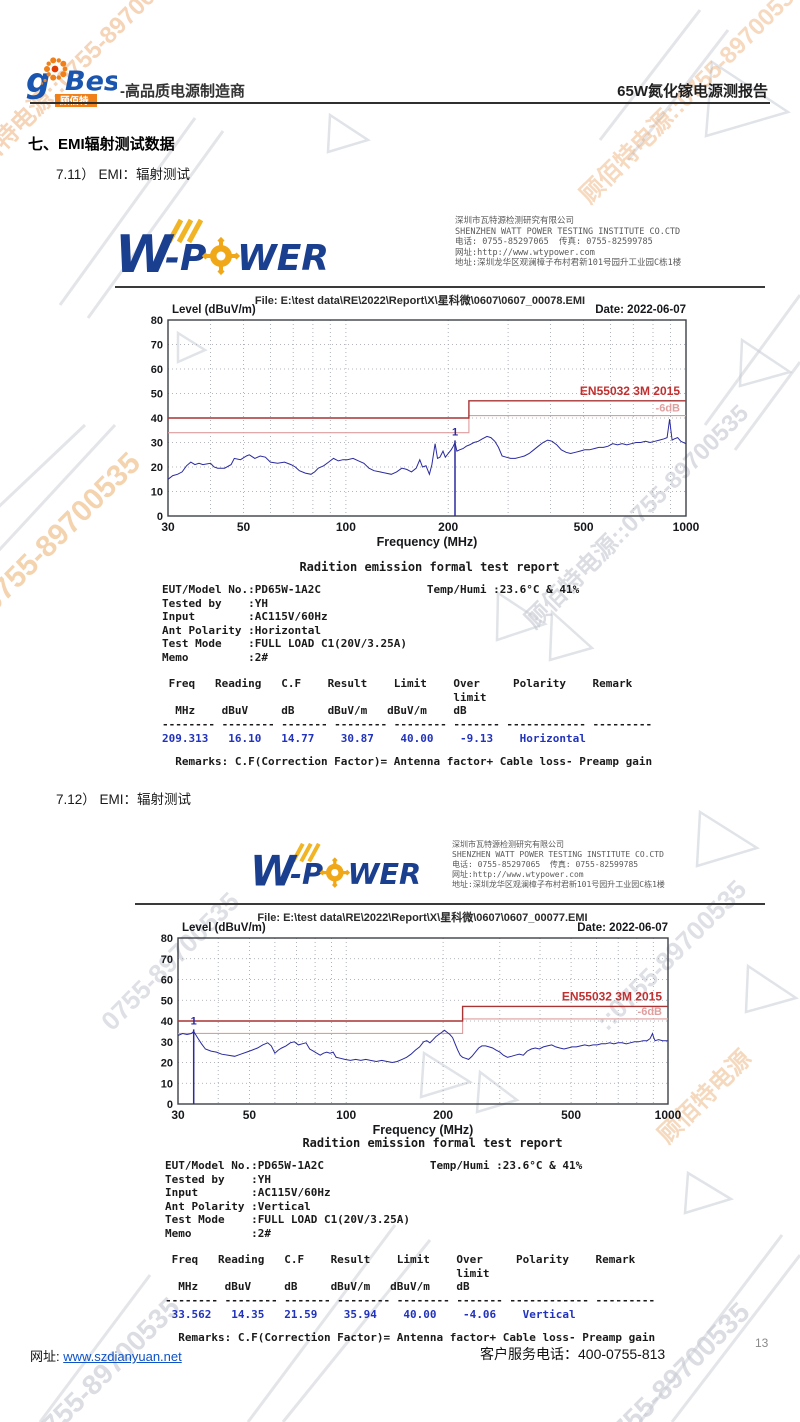 The image size is (800, 1422). What do you see at coordinates (432, 1143) in the screenshot?
I see `report-title-2: Radition emission formal test report` at bounding box center [432, 1143].